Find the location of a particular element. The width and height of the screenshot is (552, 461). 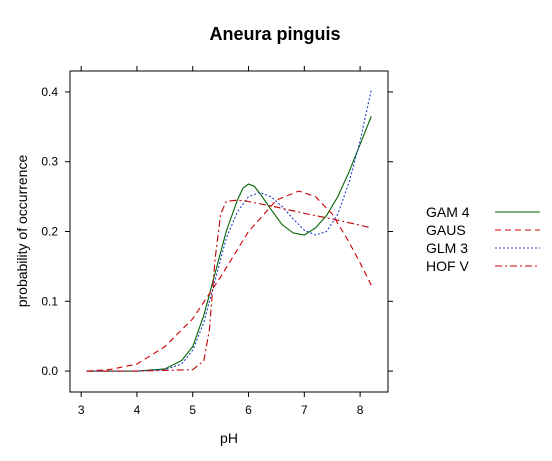

chart-title: Aneura pinguis is located at coordinates (274, 34).